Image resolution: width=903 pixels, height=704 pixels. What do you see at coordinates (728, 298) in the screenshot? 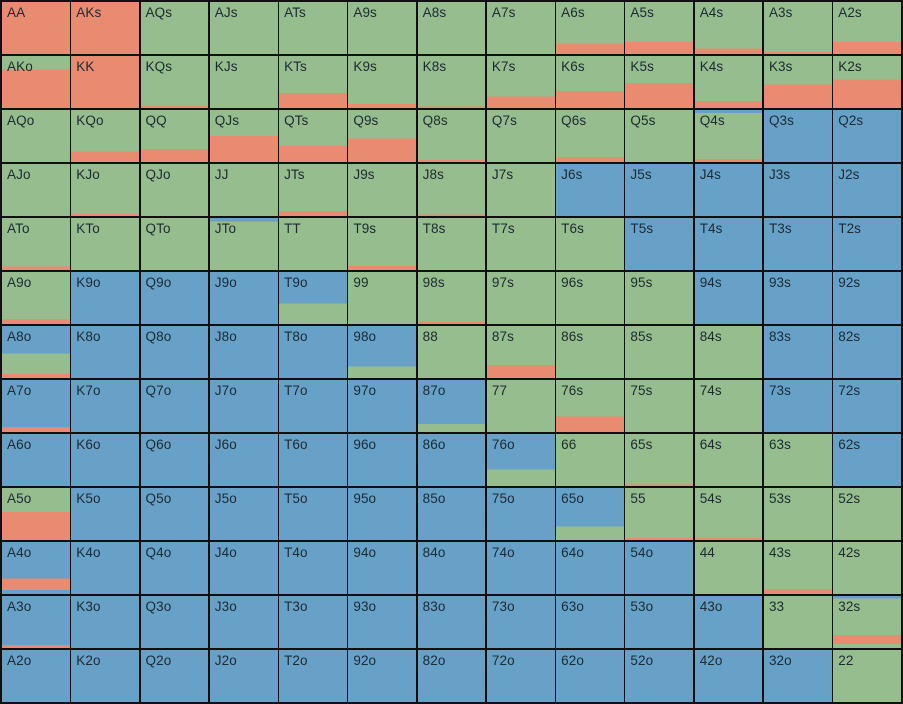
I see `hand-cell-94s: 94s` at bounding box center [728, 298].